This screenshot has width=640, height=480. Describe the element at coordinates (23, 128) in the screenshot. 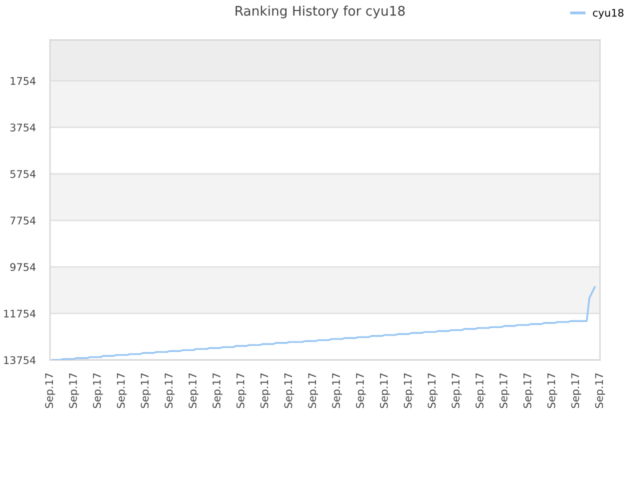

I see `y-tick-label: 3754` at that location.